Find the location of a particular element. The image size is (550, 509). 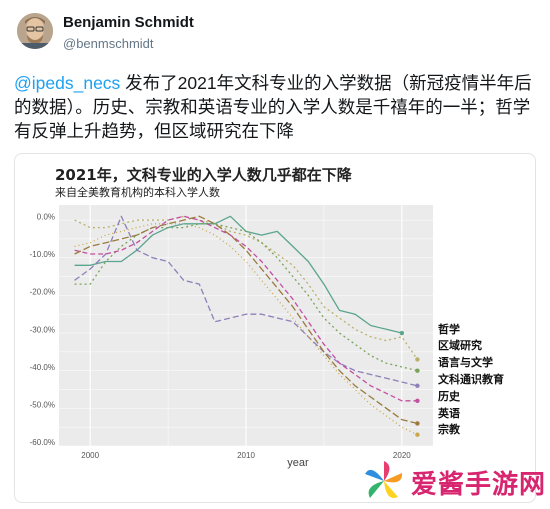

y-tick-label: -20.0% is located at coordinates (42, 292).